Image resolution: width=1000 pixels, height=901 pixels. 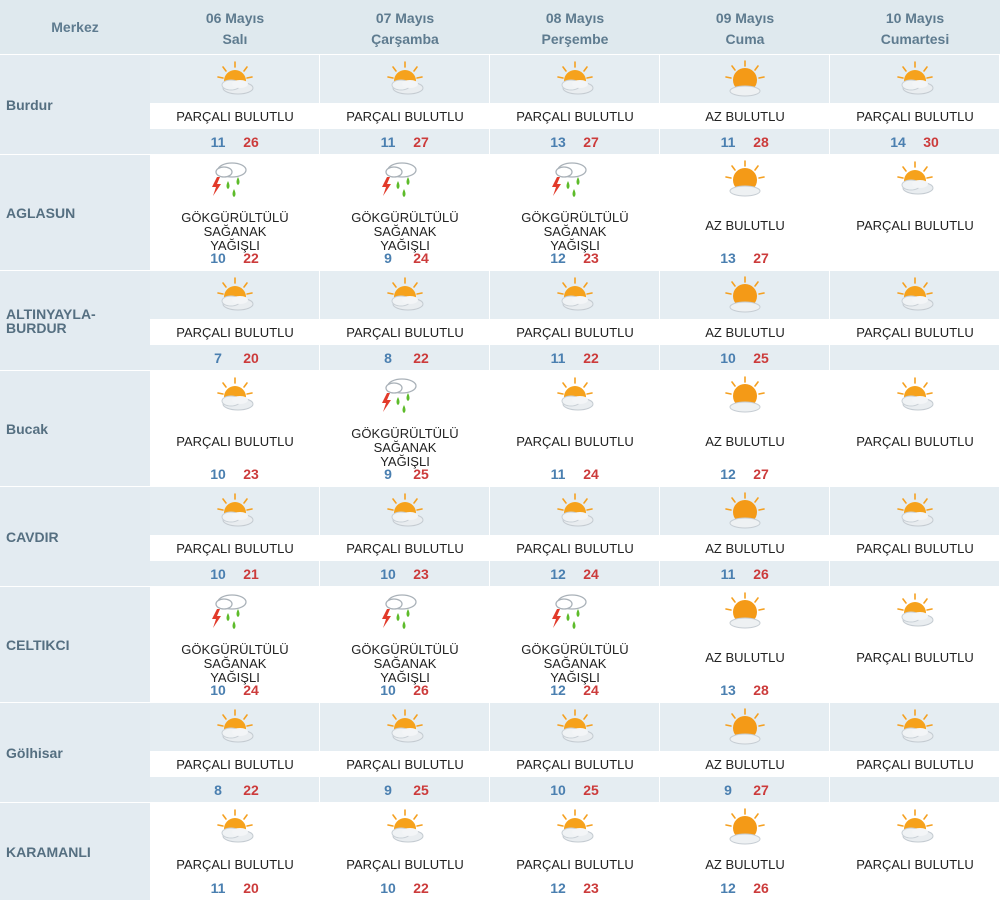 I want to click on header-corner: Merkez, so click(x=75, y=27).